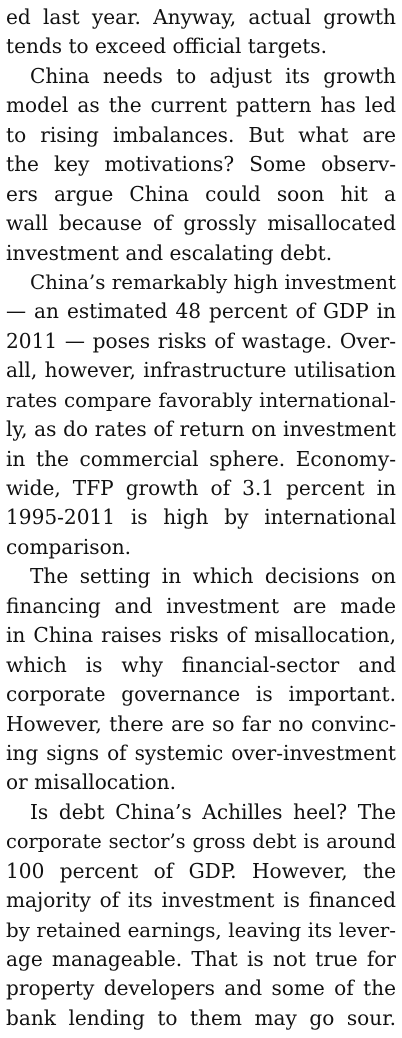 Image resolution: width=402 pixels, height=1038 pixels. What do you see at coordinates (201, 17) in the screenshot?
I see `text-line: ed last year. Anyway, actual growth` at bounding box center [201, 17].